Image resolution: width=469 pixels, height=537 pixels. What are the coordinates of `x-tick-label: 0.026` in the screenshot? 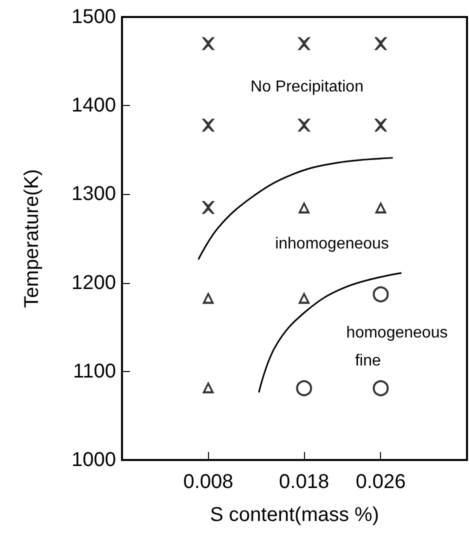 It's located at (381, 482).